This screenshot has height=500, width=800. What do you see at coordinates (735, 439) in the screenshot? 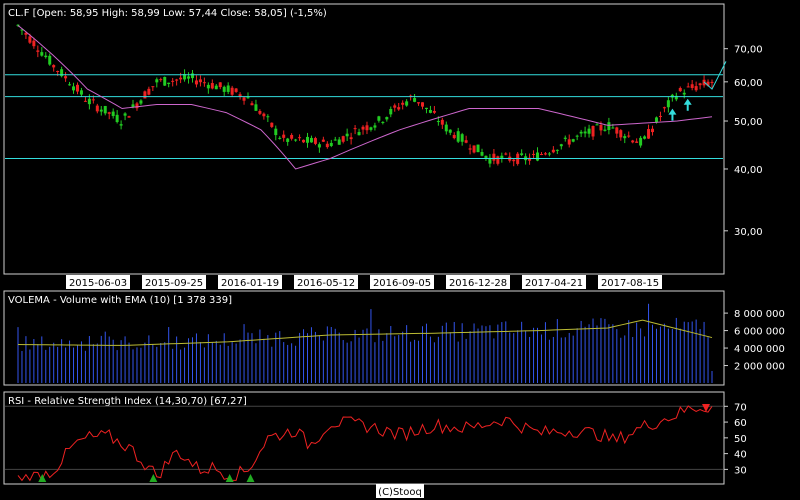
I see `rsi-y-axis: 30 40 50 60 70` at bounding box center [735, 439].